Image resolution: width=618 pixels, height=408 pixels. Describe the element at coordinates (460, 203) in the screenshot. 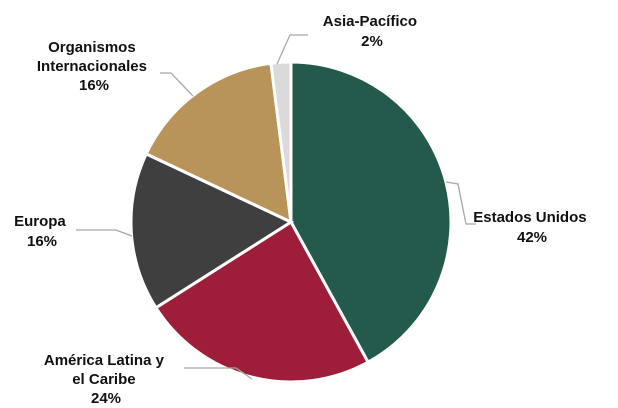

I see `leader-estados-unidos` at that location.